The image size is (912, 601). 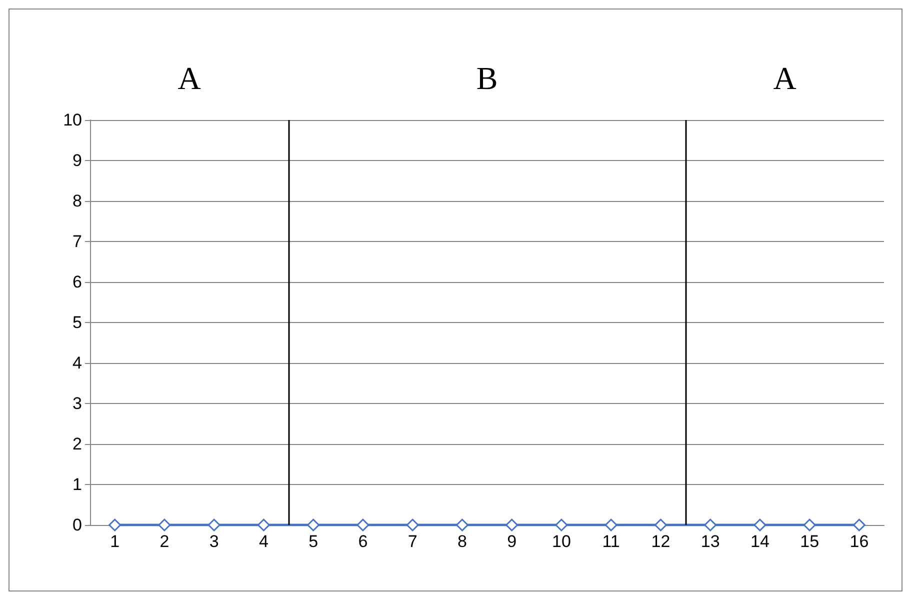 What do you see at coordinates (611, 541) in the screenshot?
I see `x-tick-label: 11` at bounding box center [611, 541].